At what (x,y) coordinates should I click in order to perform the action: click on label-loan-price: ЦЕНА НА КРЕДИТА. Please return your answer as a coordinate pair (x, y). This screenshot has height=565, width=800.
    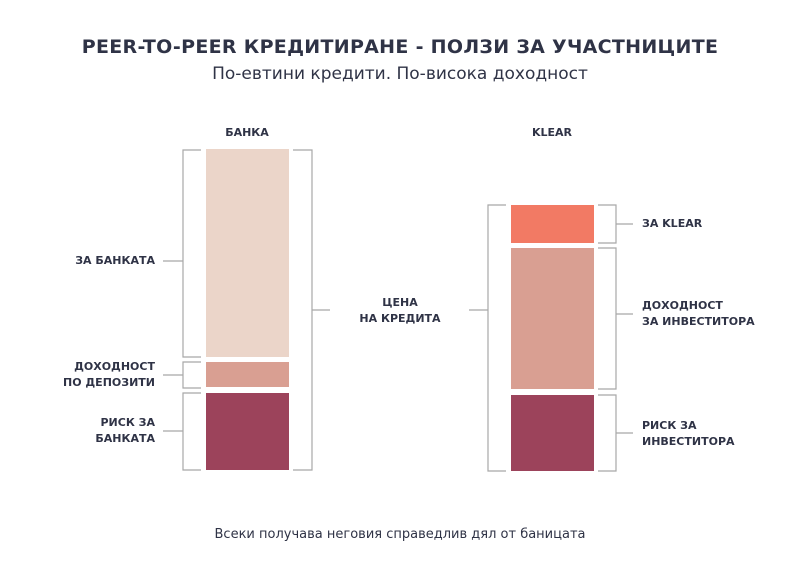
    Looking at the image, I should click on (400, 311).